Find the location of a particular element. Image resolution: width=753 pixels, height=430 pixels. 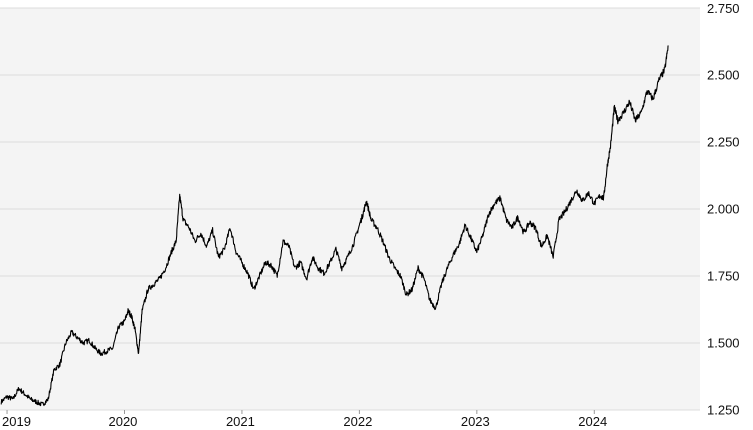

y-tick-label: 2.000 is located at coordinates (723, 209).